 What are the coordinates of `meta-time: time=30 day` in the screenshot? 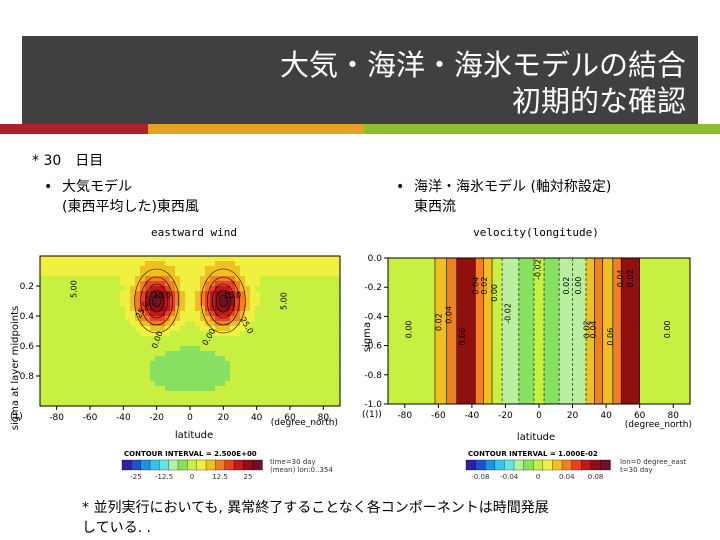 It's located at (293, 462).